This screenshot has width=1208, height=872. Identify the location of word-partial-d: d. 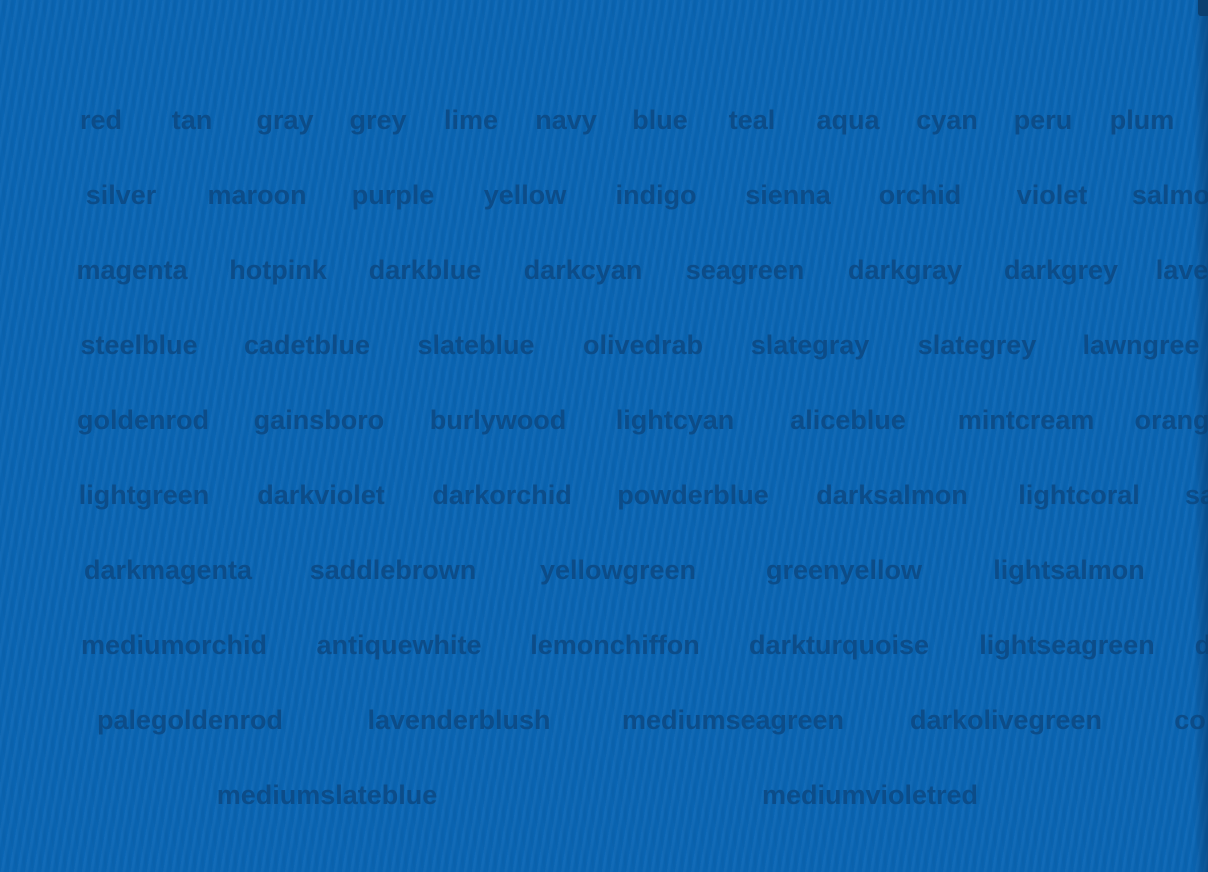
(1201, 645).